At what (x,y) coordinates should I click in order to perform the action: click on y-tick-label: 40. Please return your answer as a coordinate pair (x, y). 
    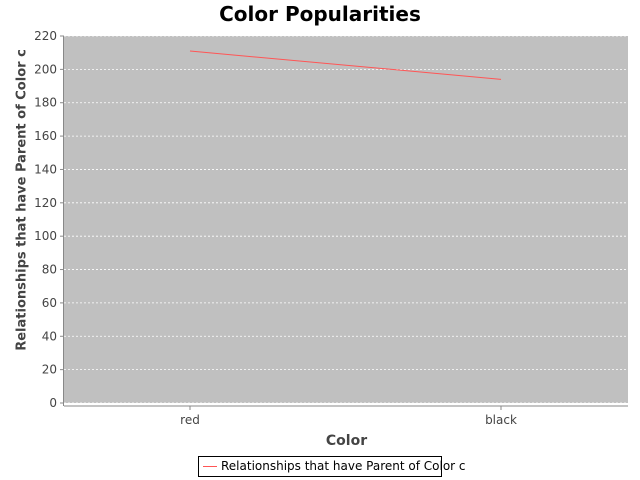
    Looking at the image, I should click on (49, 336).